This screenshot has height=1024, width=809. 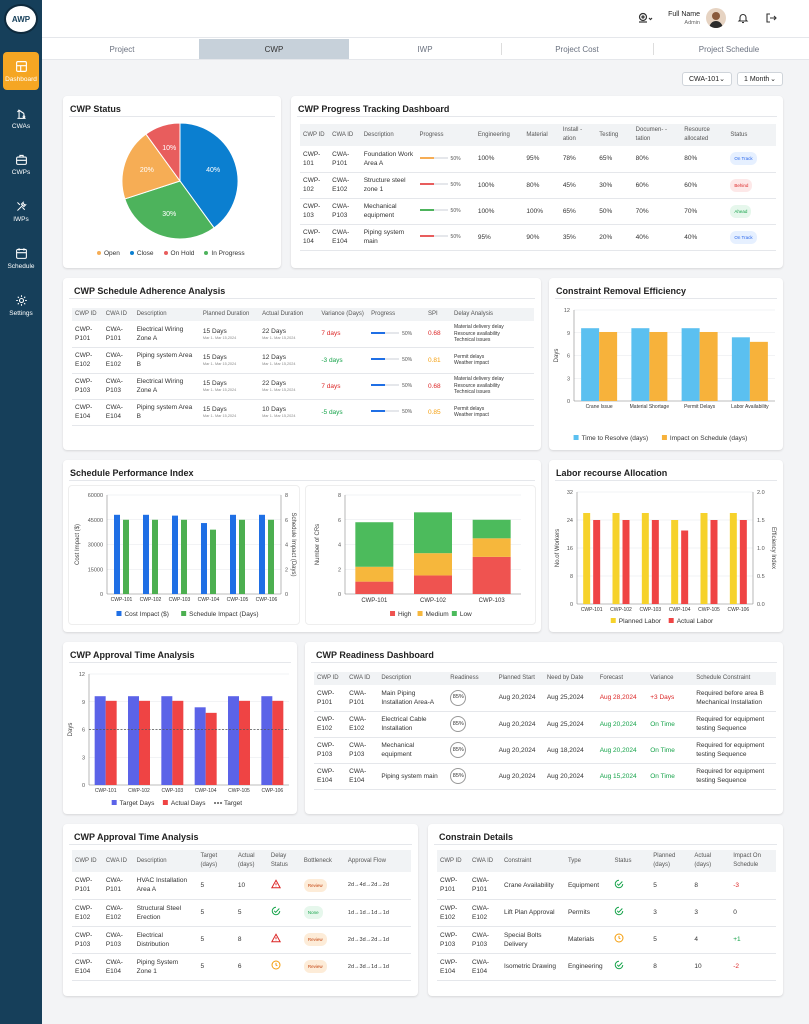 I want to click on sidebar-item-settings: Settings, so click(x=21, y=305).